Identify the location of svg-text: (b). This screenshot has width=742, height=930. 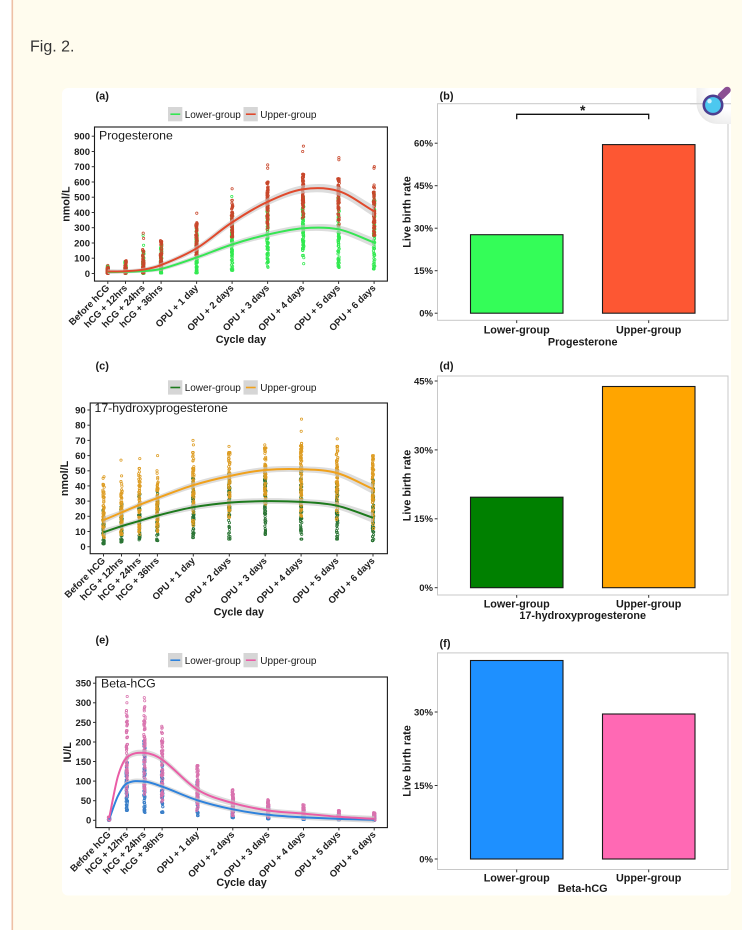
(447, 97).